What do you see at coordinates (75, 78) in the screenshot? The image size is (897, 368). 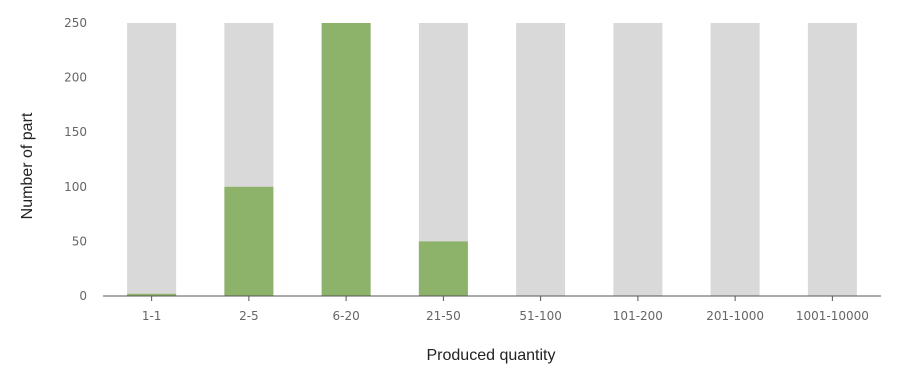 I see `y-tick-label: 200` at bounding box center [75, 78].